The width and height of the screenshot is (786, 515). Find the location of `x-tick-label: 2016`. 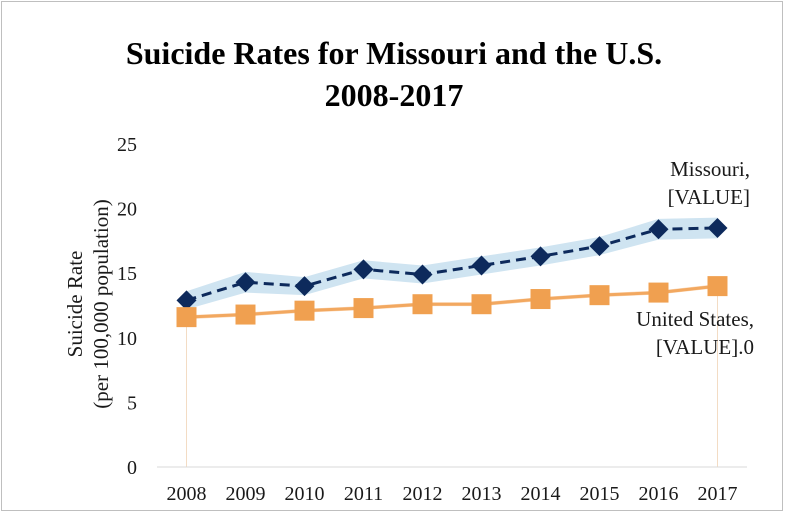

x-tick-label: 2016 is located at coordinates (659, 494).